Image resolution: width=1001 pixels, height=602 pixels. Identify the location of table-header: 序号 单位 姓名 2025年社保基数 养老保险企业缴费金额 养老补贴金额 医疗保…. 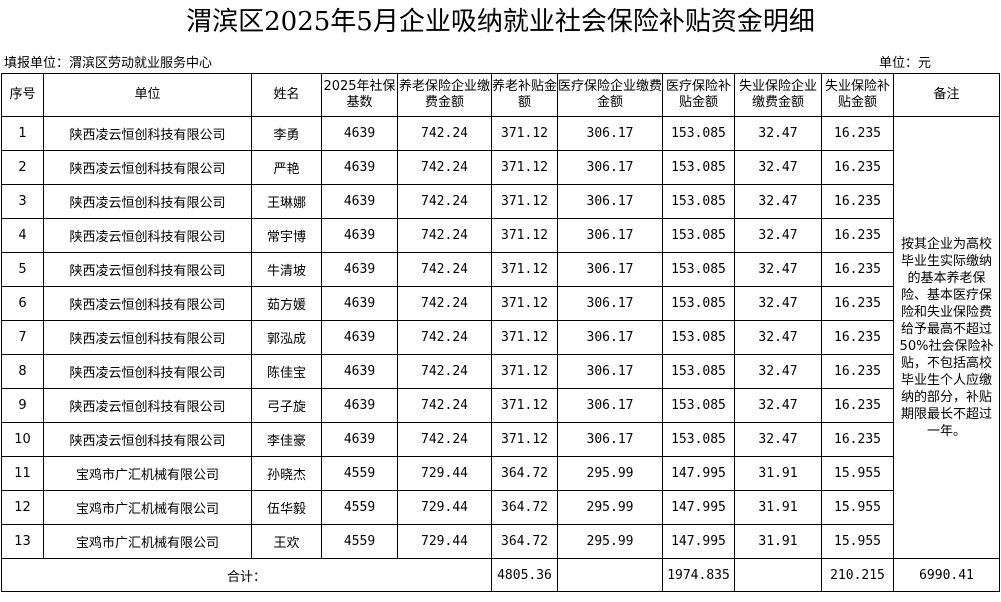
(500, 95).